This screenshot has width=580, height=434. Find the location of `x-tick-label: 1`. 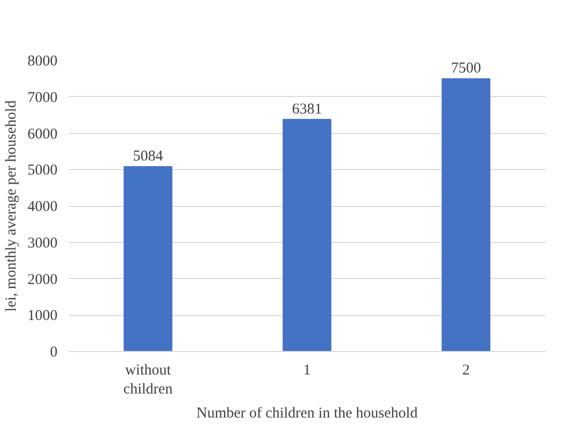

x-tick-label: 1 is located at coordinates (307, 370).